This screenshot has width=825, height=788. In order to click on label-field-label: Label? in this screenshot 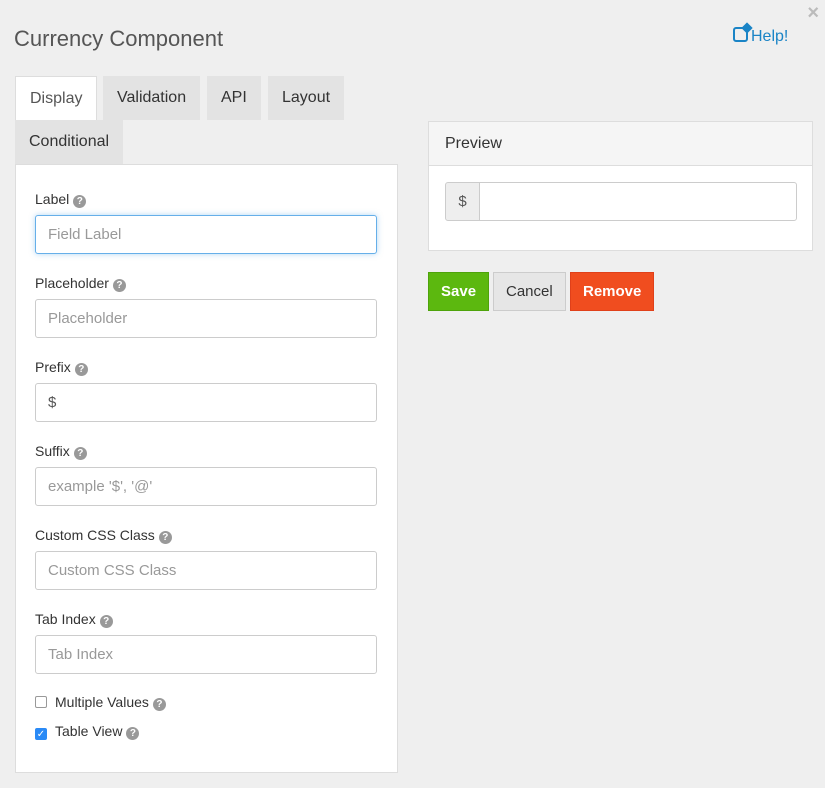, I will do `click(61, 199)`.